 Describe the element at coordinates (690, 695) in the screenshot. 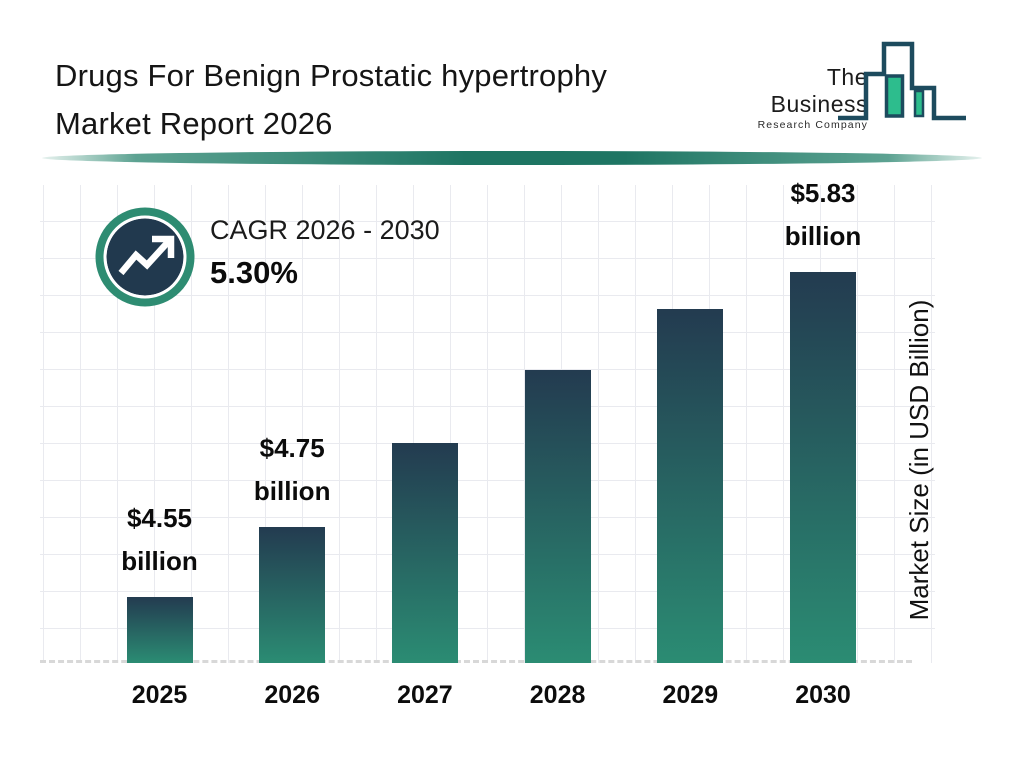

I see `x-tick-label-2029: 2029` at that location.